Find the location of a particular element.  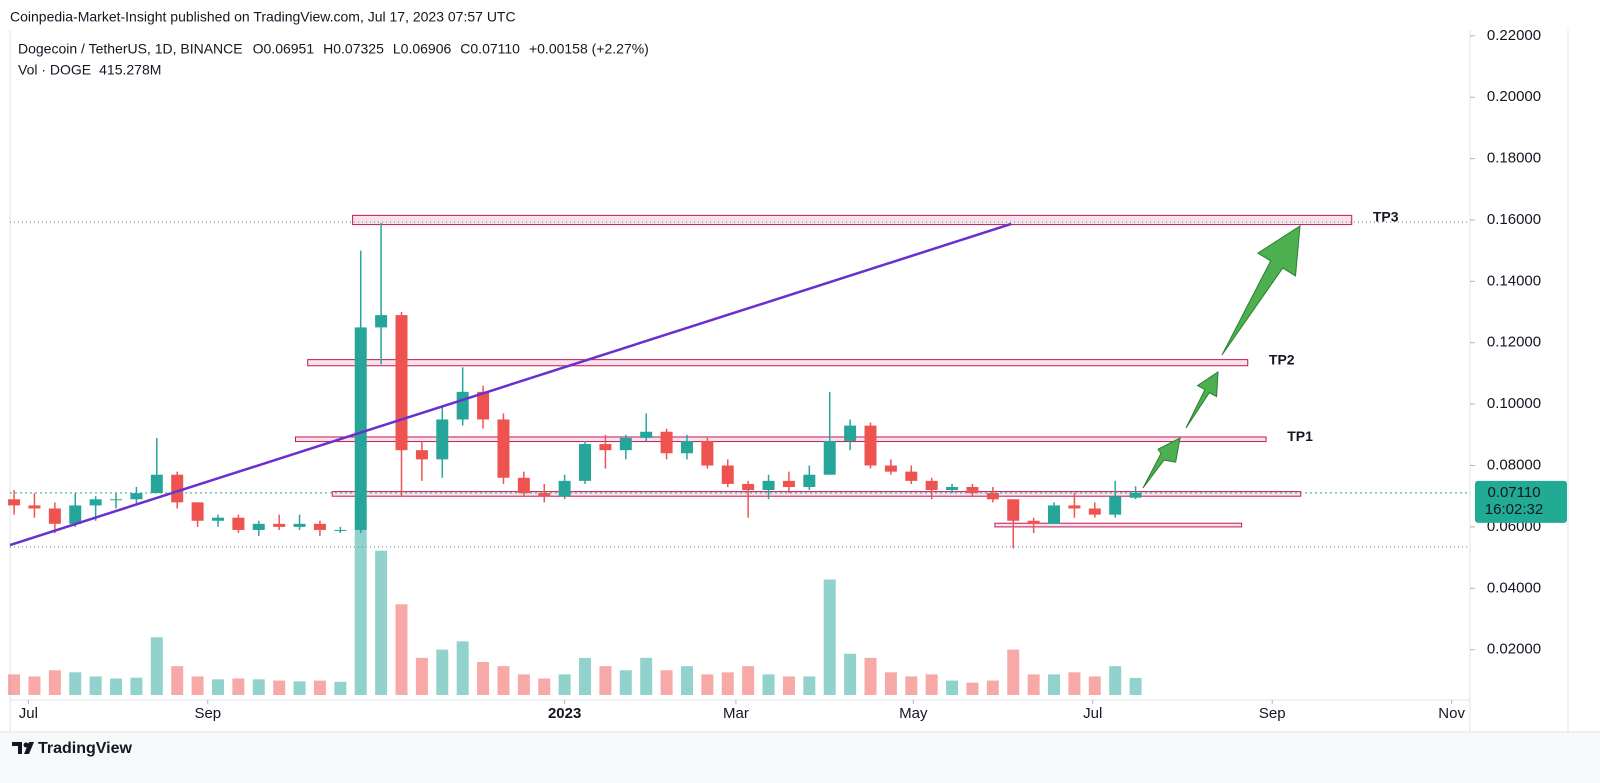

x-tick-label: Mar is located at coordinates (736, 713).